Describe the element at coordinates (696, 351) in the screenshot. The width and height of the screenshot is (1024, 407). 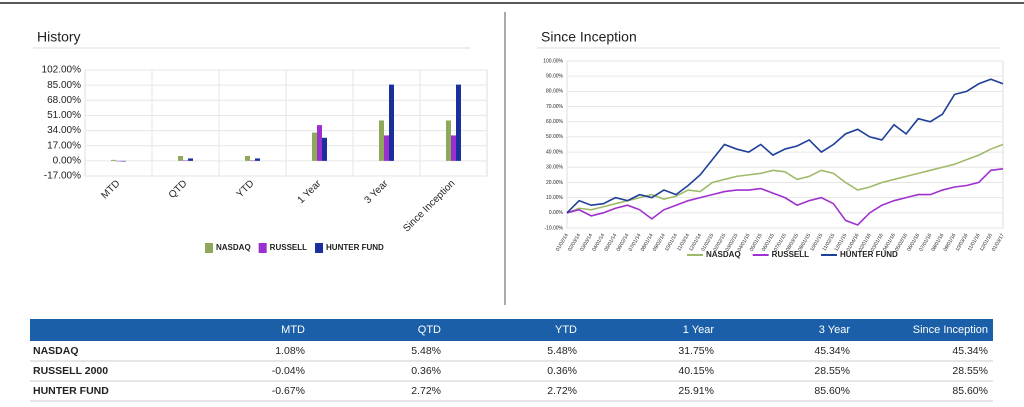
I see `table-cell: 31.75%` at that location.